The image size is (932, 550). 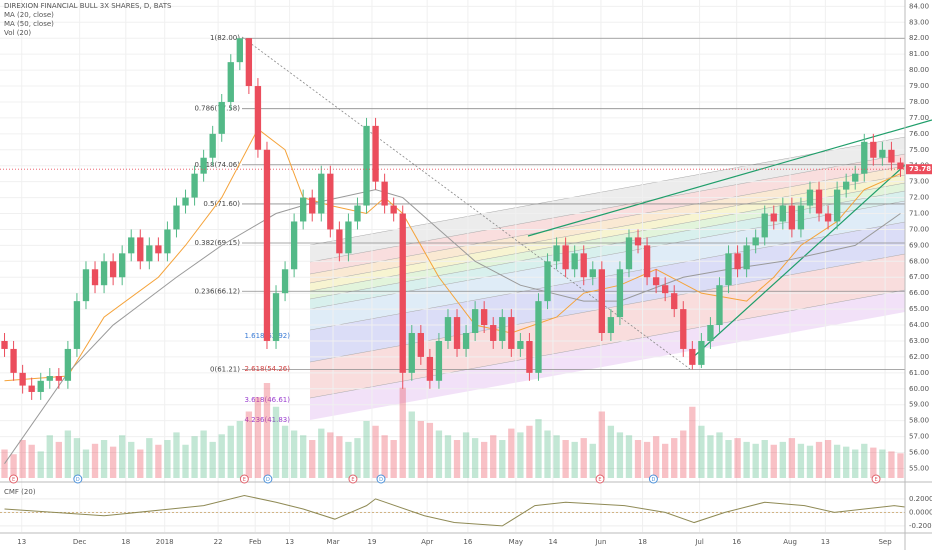 What do you see at coordinates (919, 198) in the screenshot?
I see `y-tick-label: 72.00` at bounding box center [919, 198].